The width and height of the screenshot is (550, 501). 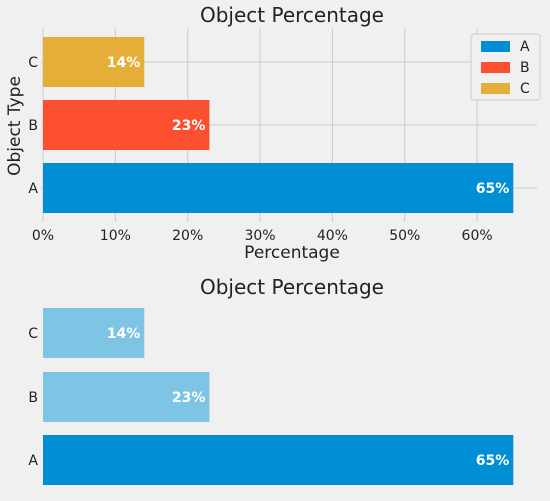 I want to click on bottom-y-ticks: A B C, so click(x=33, y=397).